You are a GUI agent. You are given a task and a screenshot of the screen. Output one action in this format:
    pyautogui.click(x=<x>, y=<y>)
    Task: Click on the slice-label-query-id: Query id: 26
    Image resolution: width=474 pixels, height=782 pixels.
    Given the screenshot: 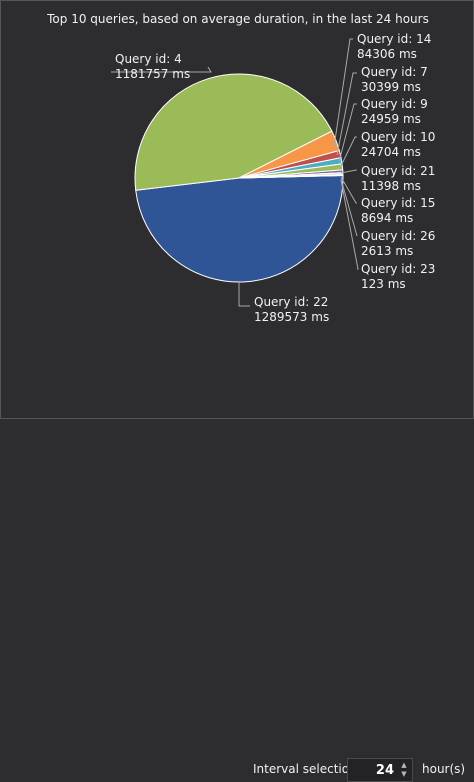 What is the action you would take?
    pyautogui.click(x=398, y=236)
    